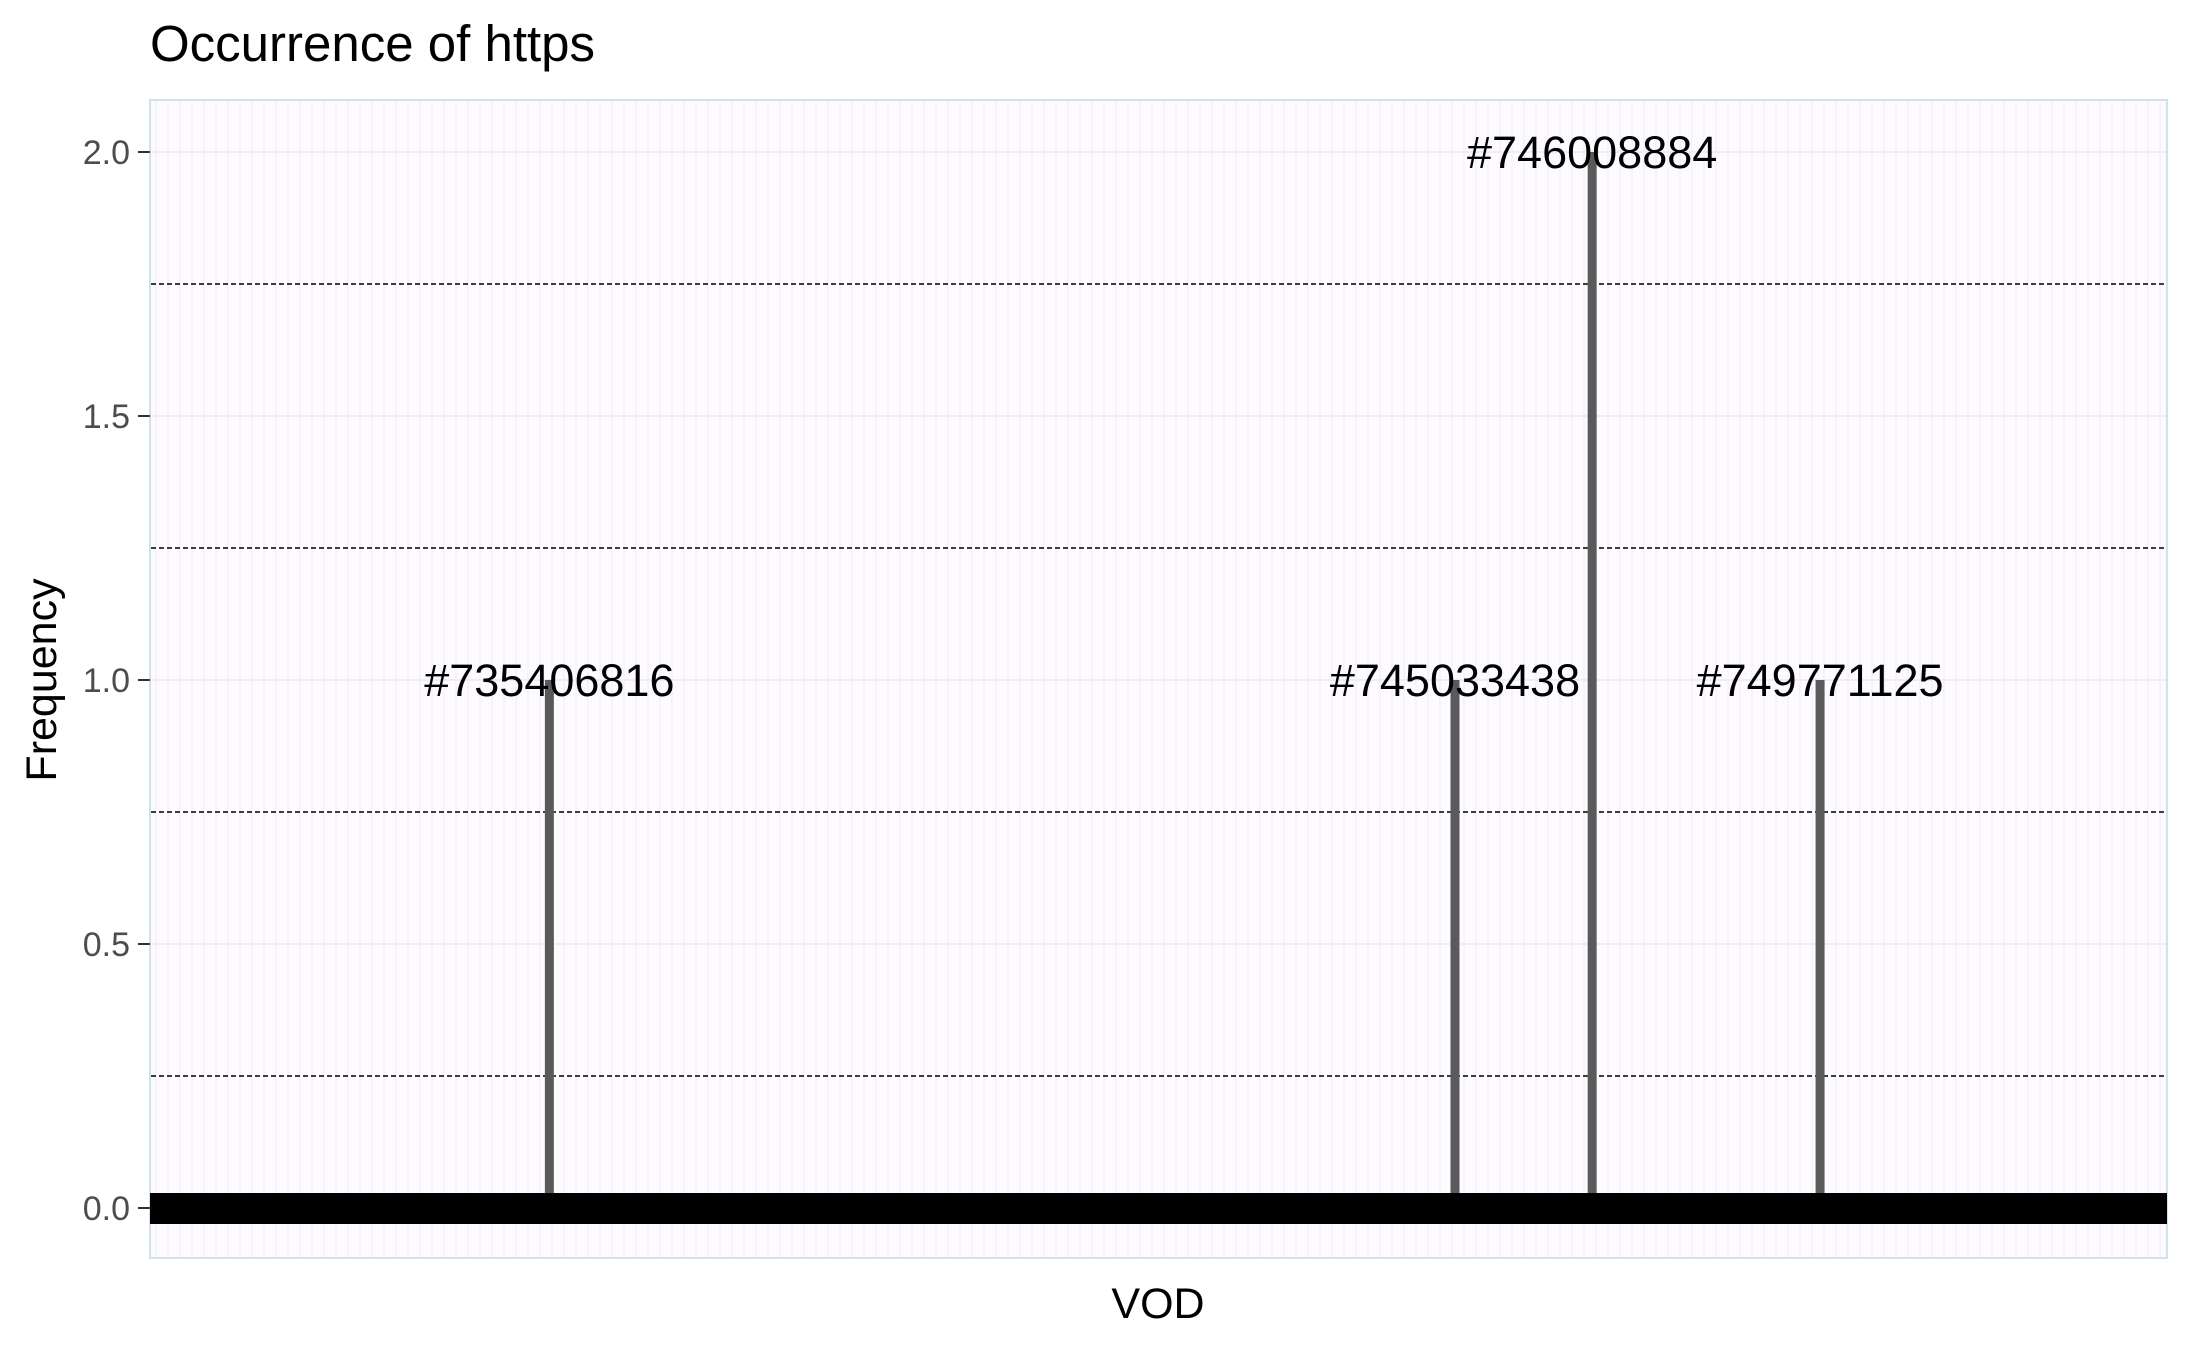 Image resolution: width=2187 pixels, height=1350 pixels. I want to click on data-label: #735406816, so click(549, 680).